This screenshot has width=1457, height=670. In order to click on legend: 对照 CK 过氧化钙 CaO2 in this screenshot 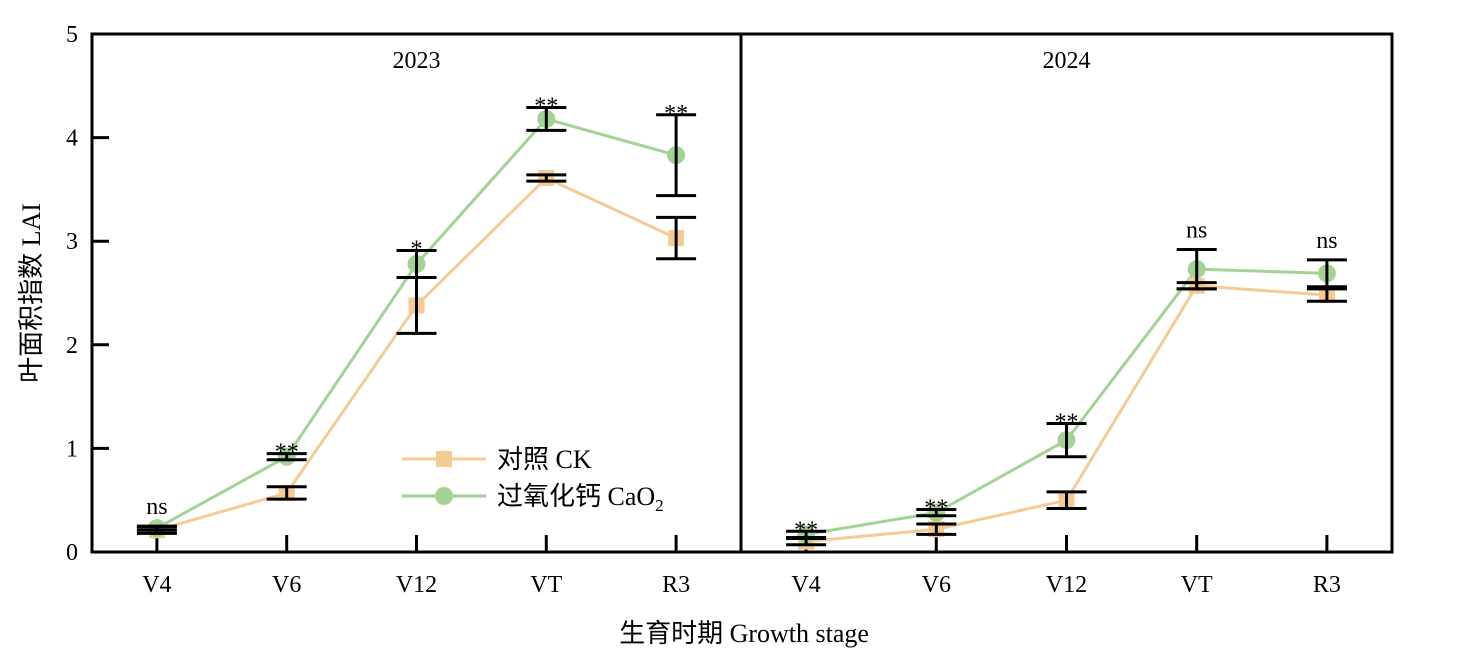, I will do `click(533, 480)`.